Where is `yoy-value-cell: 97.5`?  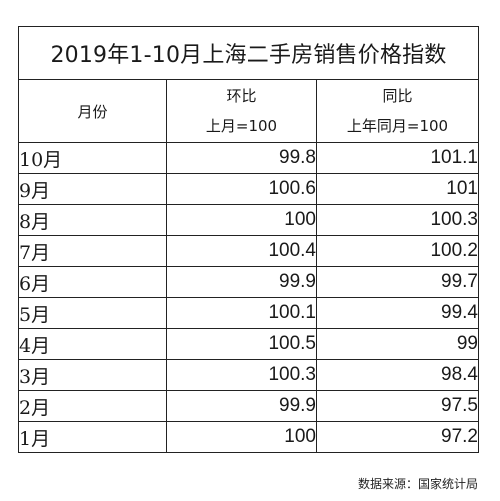
yoy-value-cell: 97.5 is located at coordinates (397, 406).